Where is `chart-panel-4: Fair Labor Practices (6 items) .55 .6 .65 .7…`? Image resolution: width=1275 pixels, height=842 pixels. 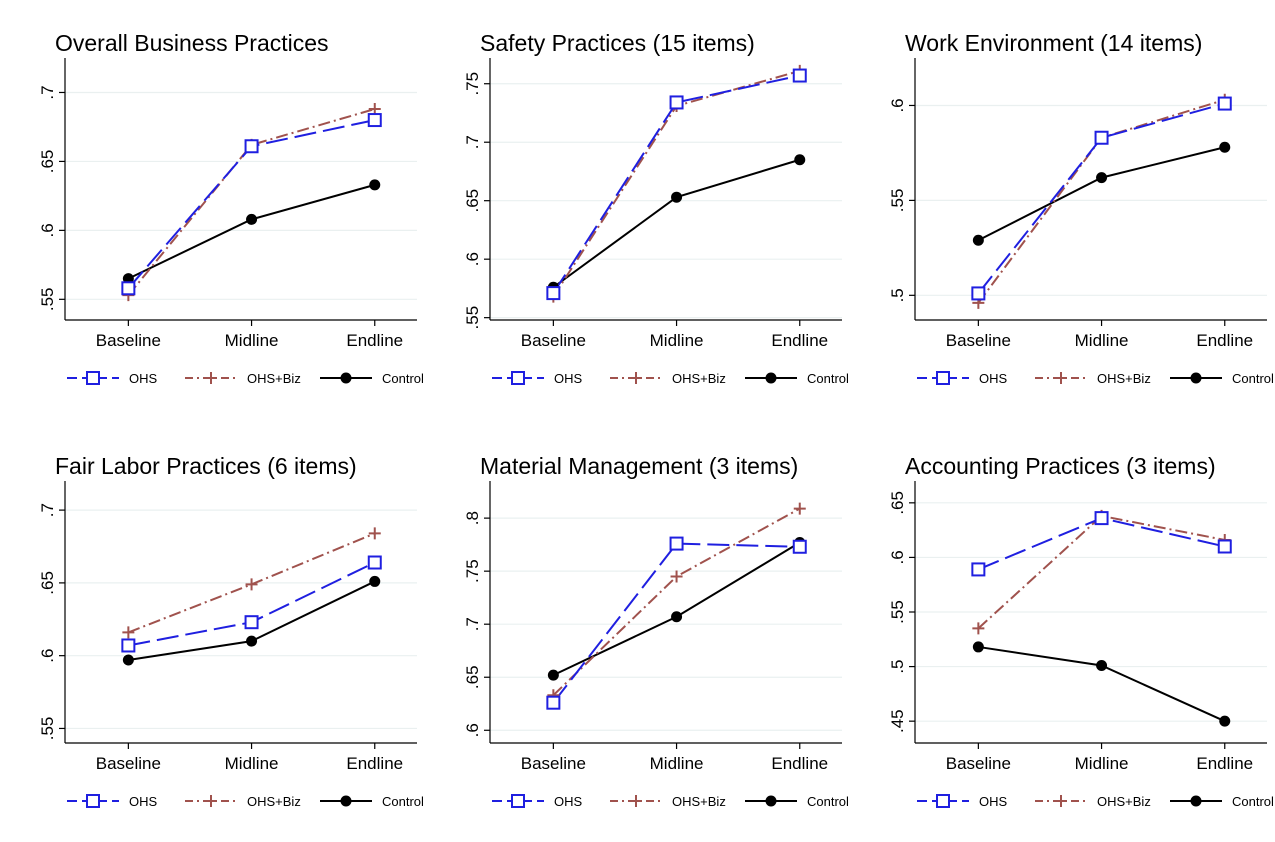
chart-panel-4: Fair Labor Practices (6 items) .55 .6 .65 .7… is located at coordinates (231, 631).